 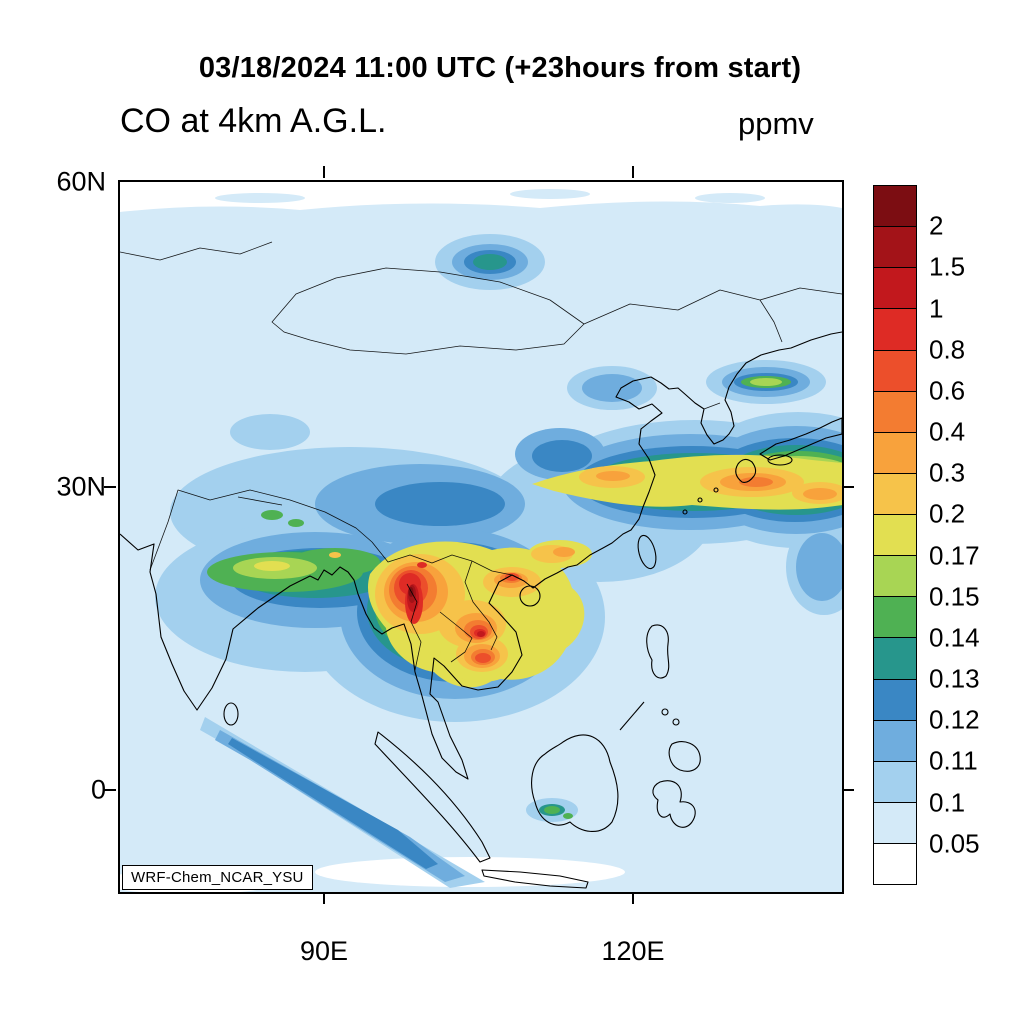 I want to click on colorbar-label: 0.1, so click(x=947, y=802).